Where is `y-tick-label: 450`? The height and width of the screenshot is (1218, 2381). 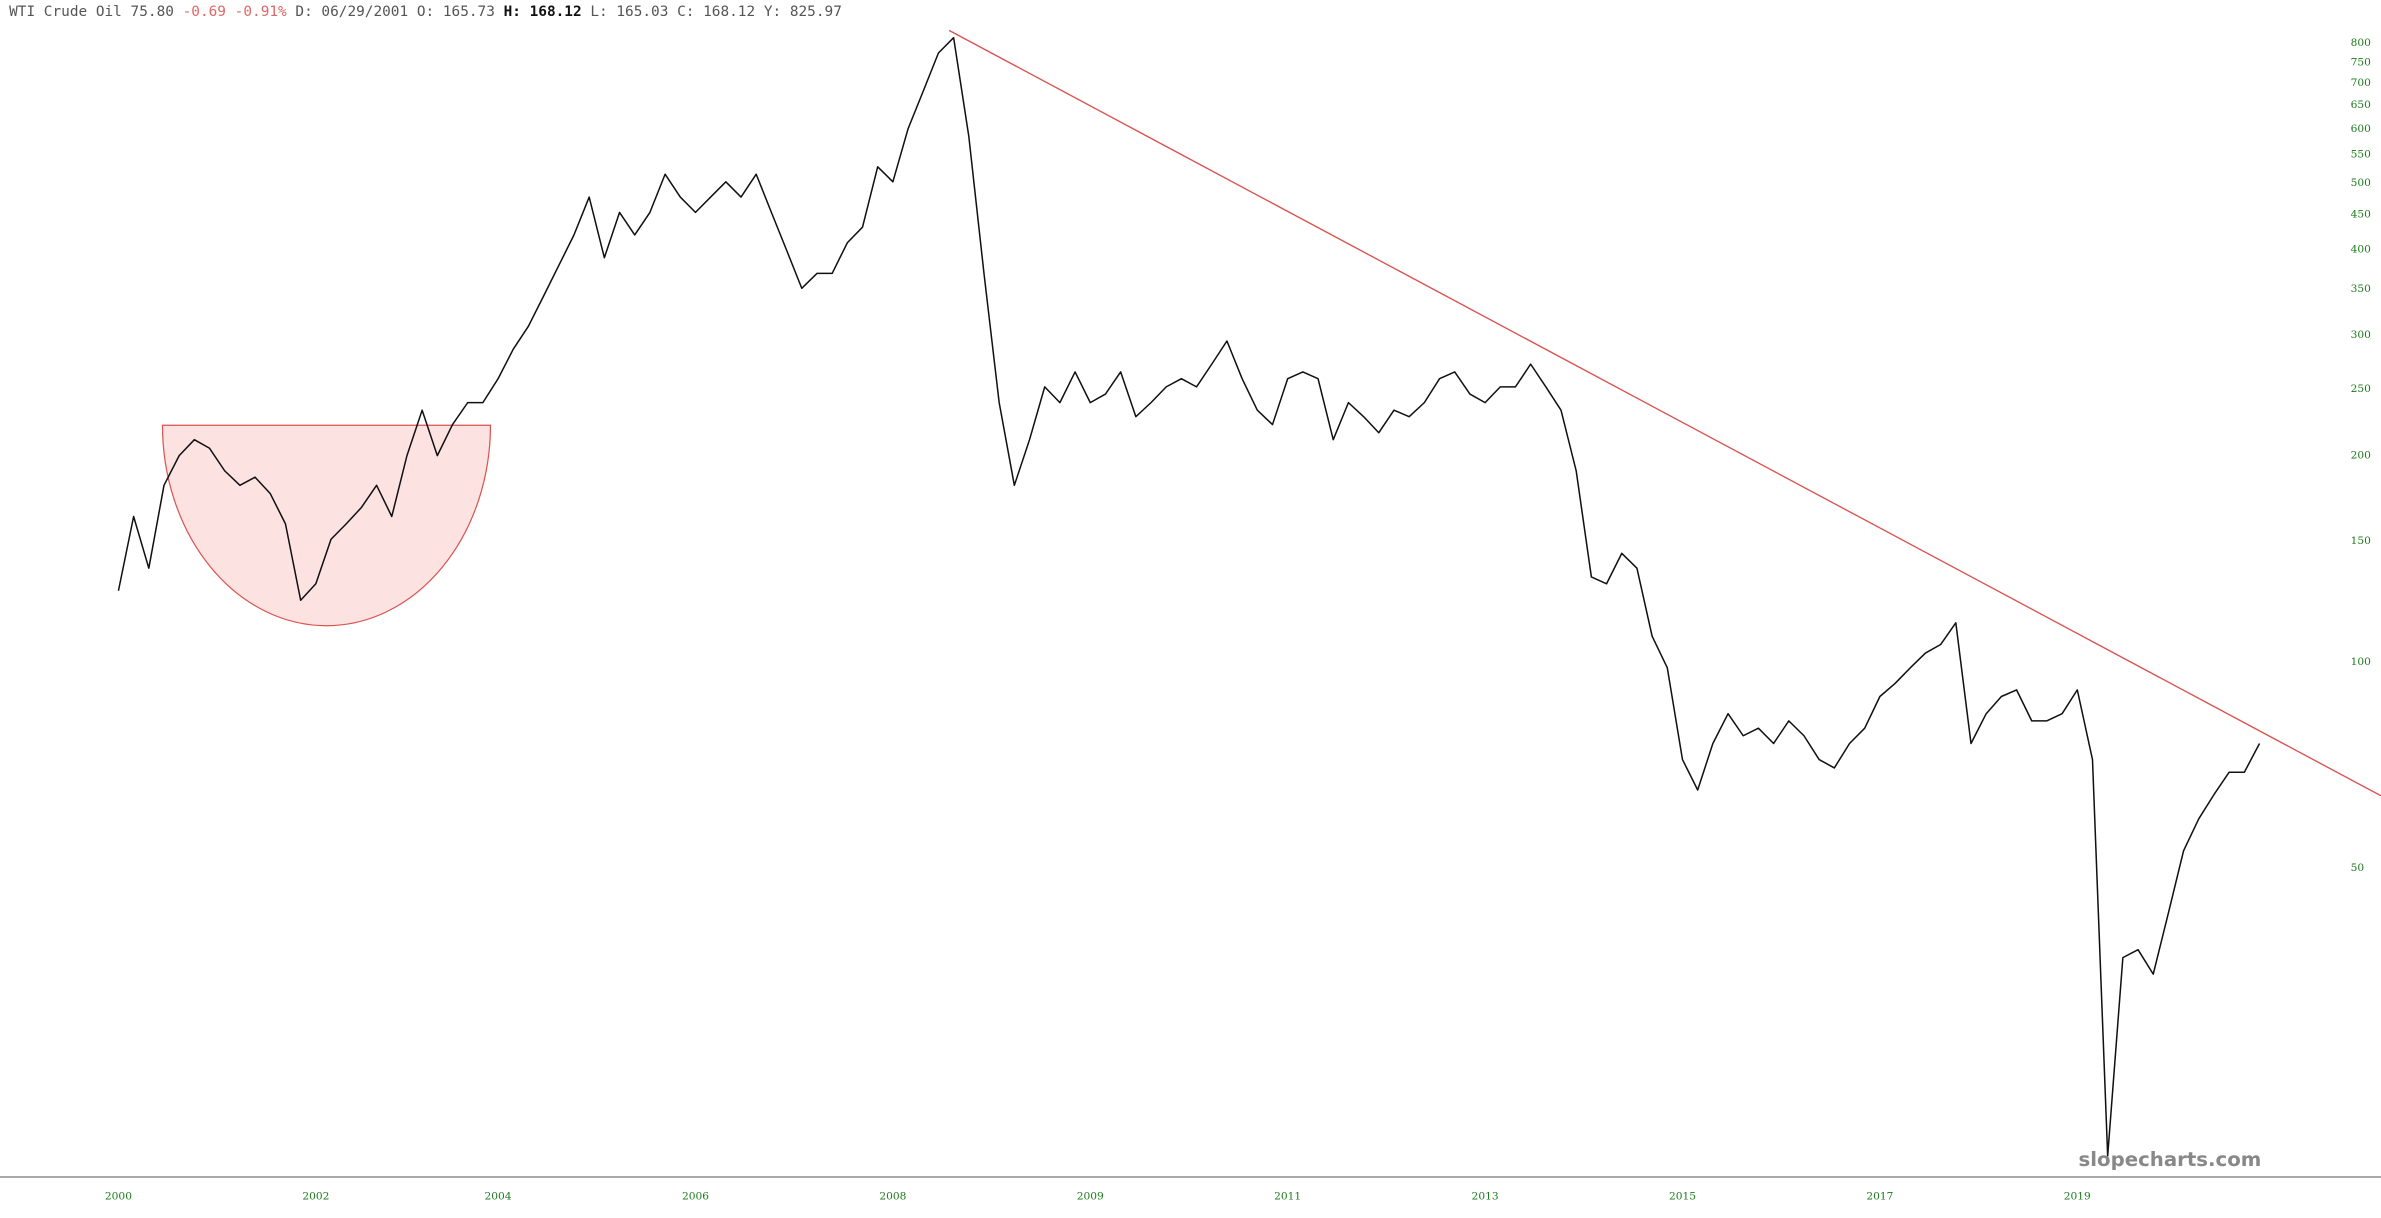 y-tick-label: 450 is located at coordinates (2361, 213).